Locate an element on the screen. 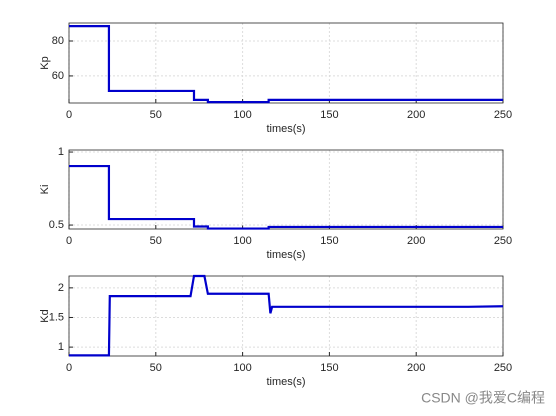 Image resolution: width=556 pixels, height=416 pixels. y-axis-label: Kp is located at coordinates (45, 62).